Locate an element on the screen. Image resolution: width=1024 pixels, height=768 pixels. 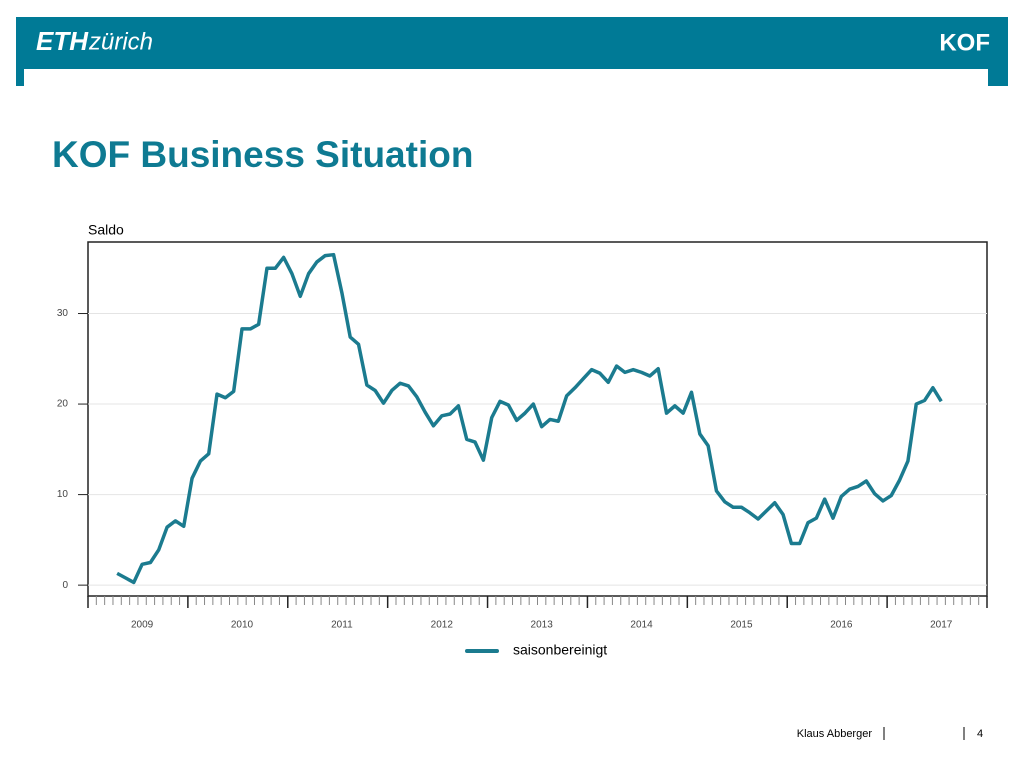
y-tick-label: 30 is located at coordinates (63, 313).